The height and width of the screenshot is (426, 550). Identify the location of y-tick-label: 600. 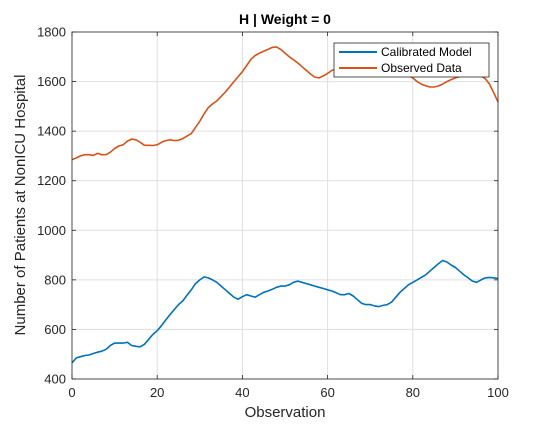
(55, 329).